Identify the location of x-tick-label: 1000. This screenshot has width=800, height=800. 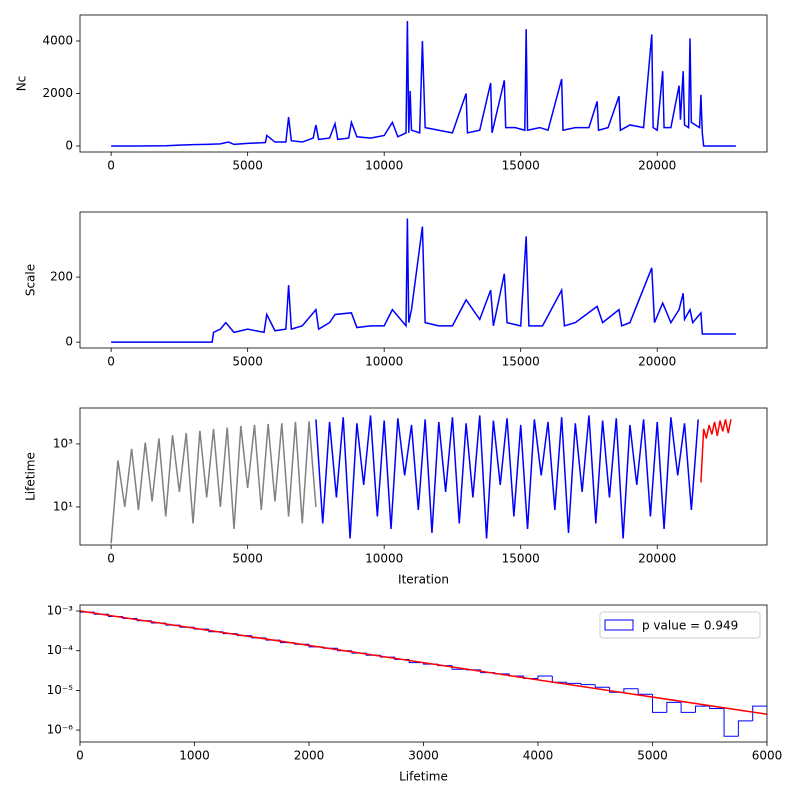
(194, 756).